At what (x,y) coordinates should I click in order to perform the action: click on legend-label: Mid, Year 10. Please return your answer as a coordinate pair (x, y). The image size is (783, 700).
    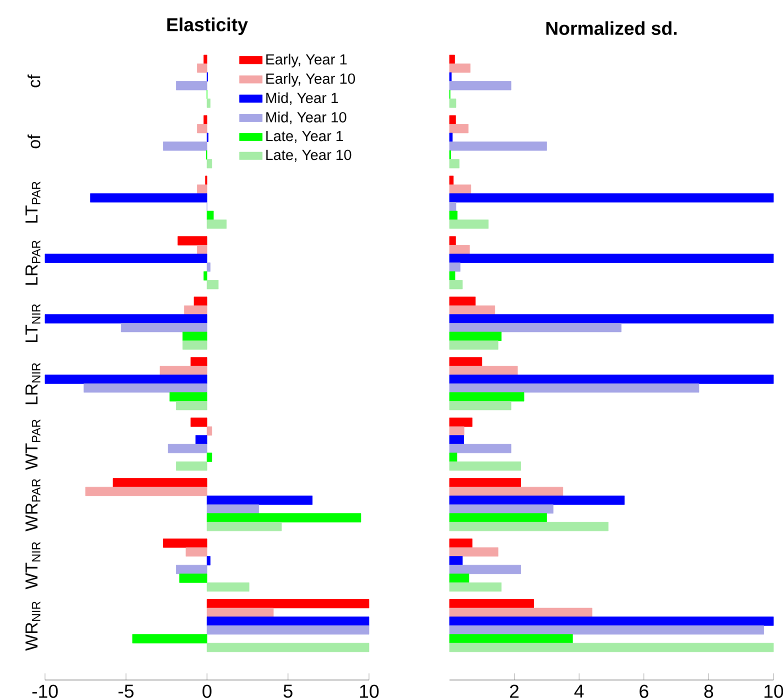
    Looking at the image, I should click on (306, 118).